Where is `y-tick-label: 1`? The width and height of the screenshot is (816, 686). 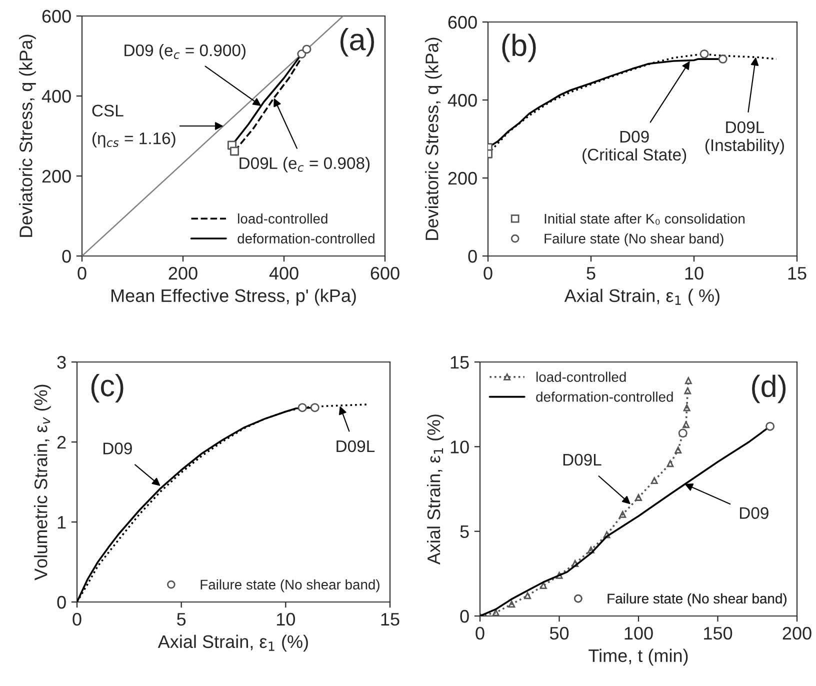 y-tick-label: 1 is located at coordinates (62, 522).